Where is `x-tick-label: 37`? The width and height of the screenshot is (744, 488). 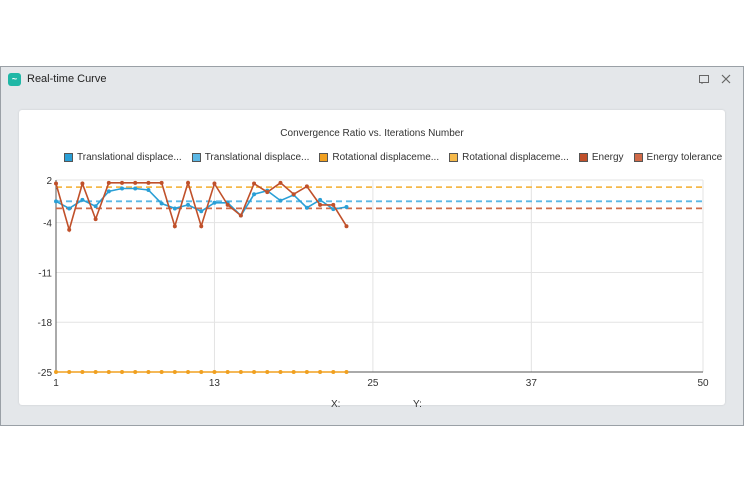 x-tick-label: 37 is located at coordinates (532, 383).